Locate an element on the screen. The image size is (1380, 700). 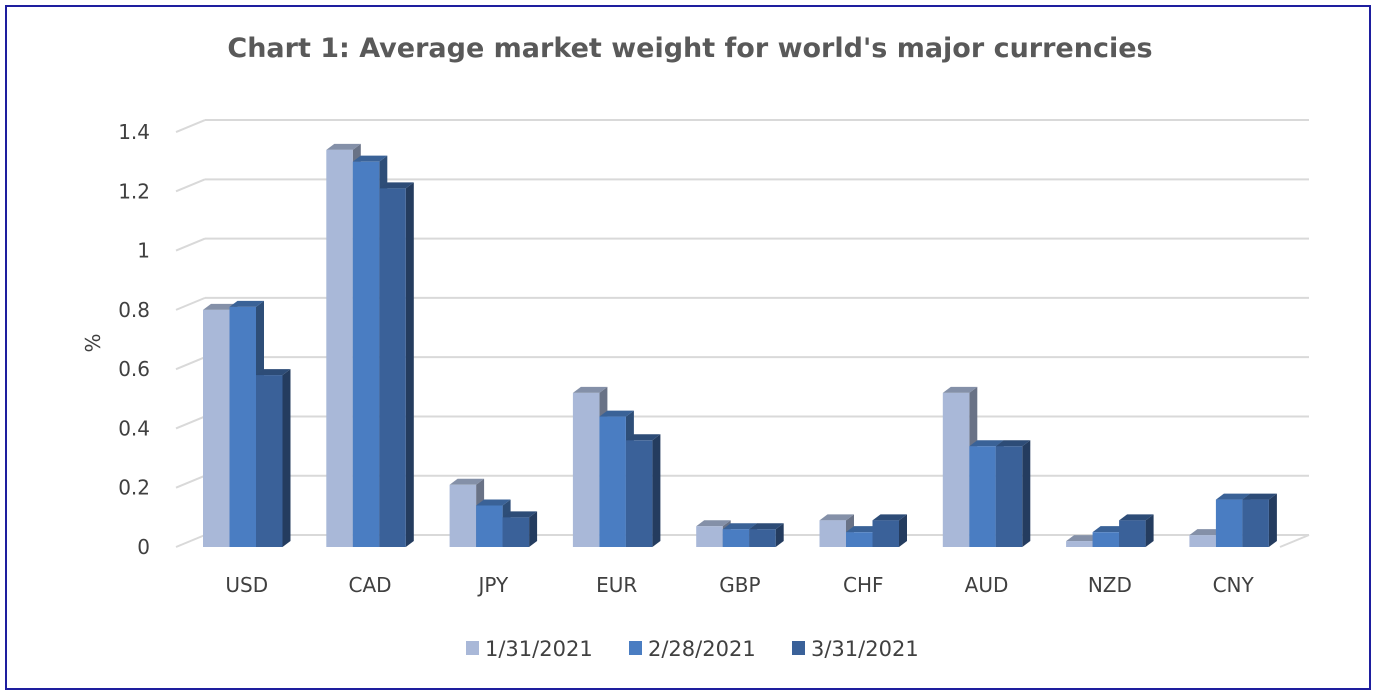
x-tick-label: CNY is located at coordinates (1234, 585).